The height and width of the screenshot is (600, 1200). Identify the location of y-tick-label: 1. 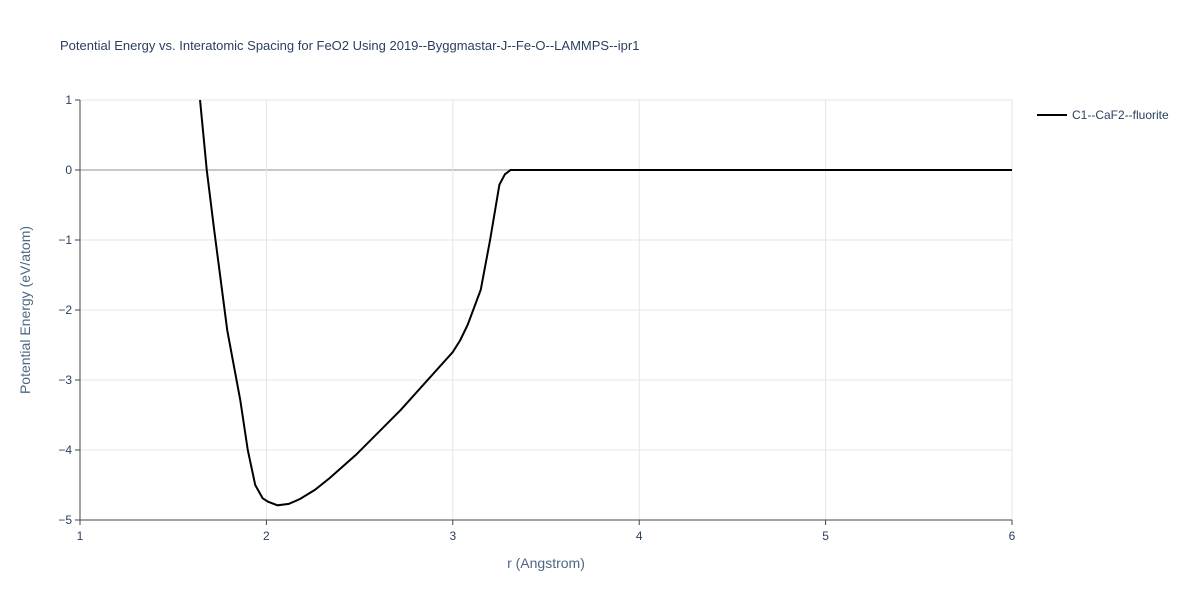
(68, 100).